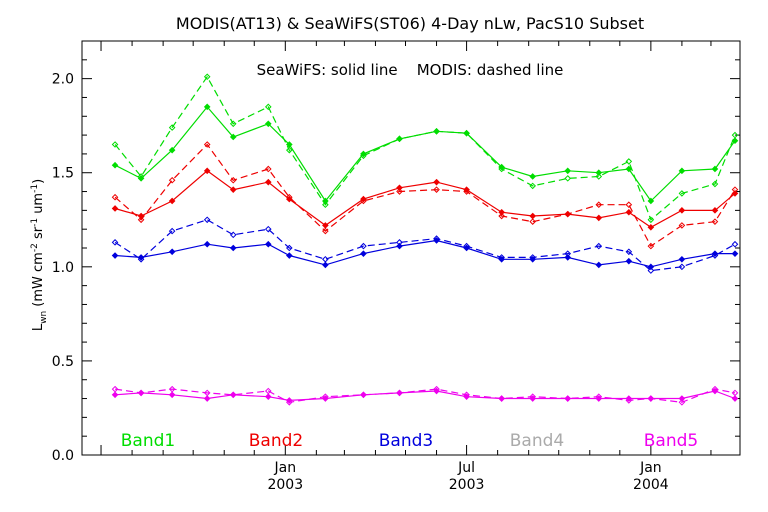 The width and height of the screenshot is (768, 512). Describe the element at coordinates (671, 441) in the screenshot. I see `legend-item-band5: Band5` at that location.